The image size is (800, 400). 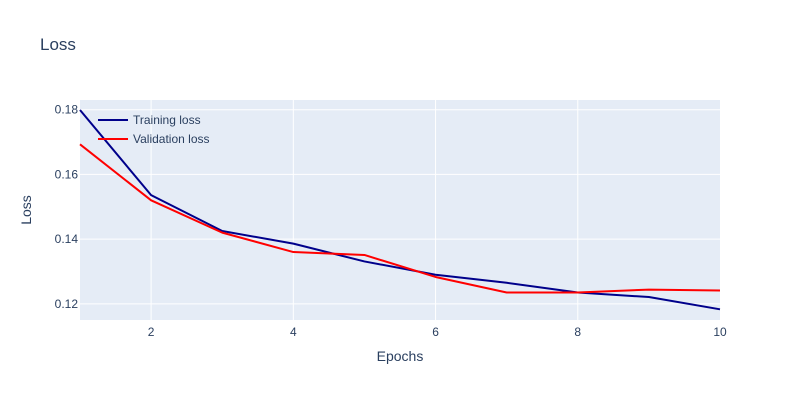 What do you see at coordinates (67, 304) in the screenshot?
I see `y-tick-label: 0.12` at bounding box center [67, 304].